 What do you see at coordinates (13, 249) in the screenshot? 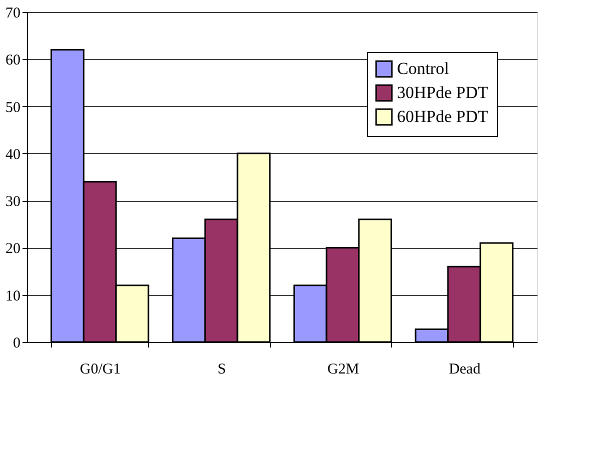
I see `y-tick-label: 20` at bounding box center [13, 249].